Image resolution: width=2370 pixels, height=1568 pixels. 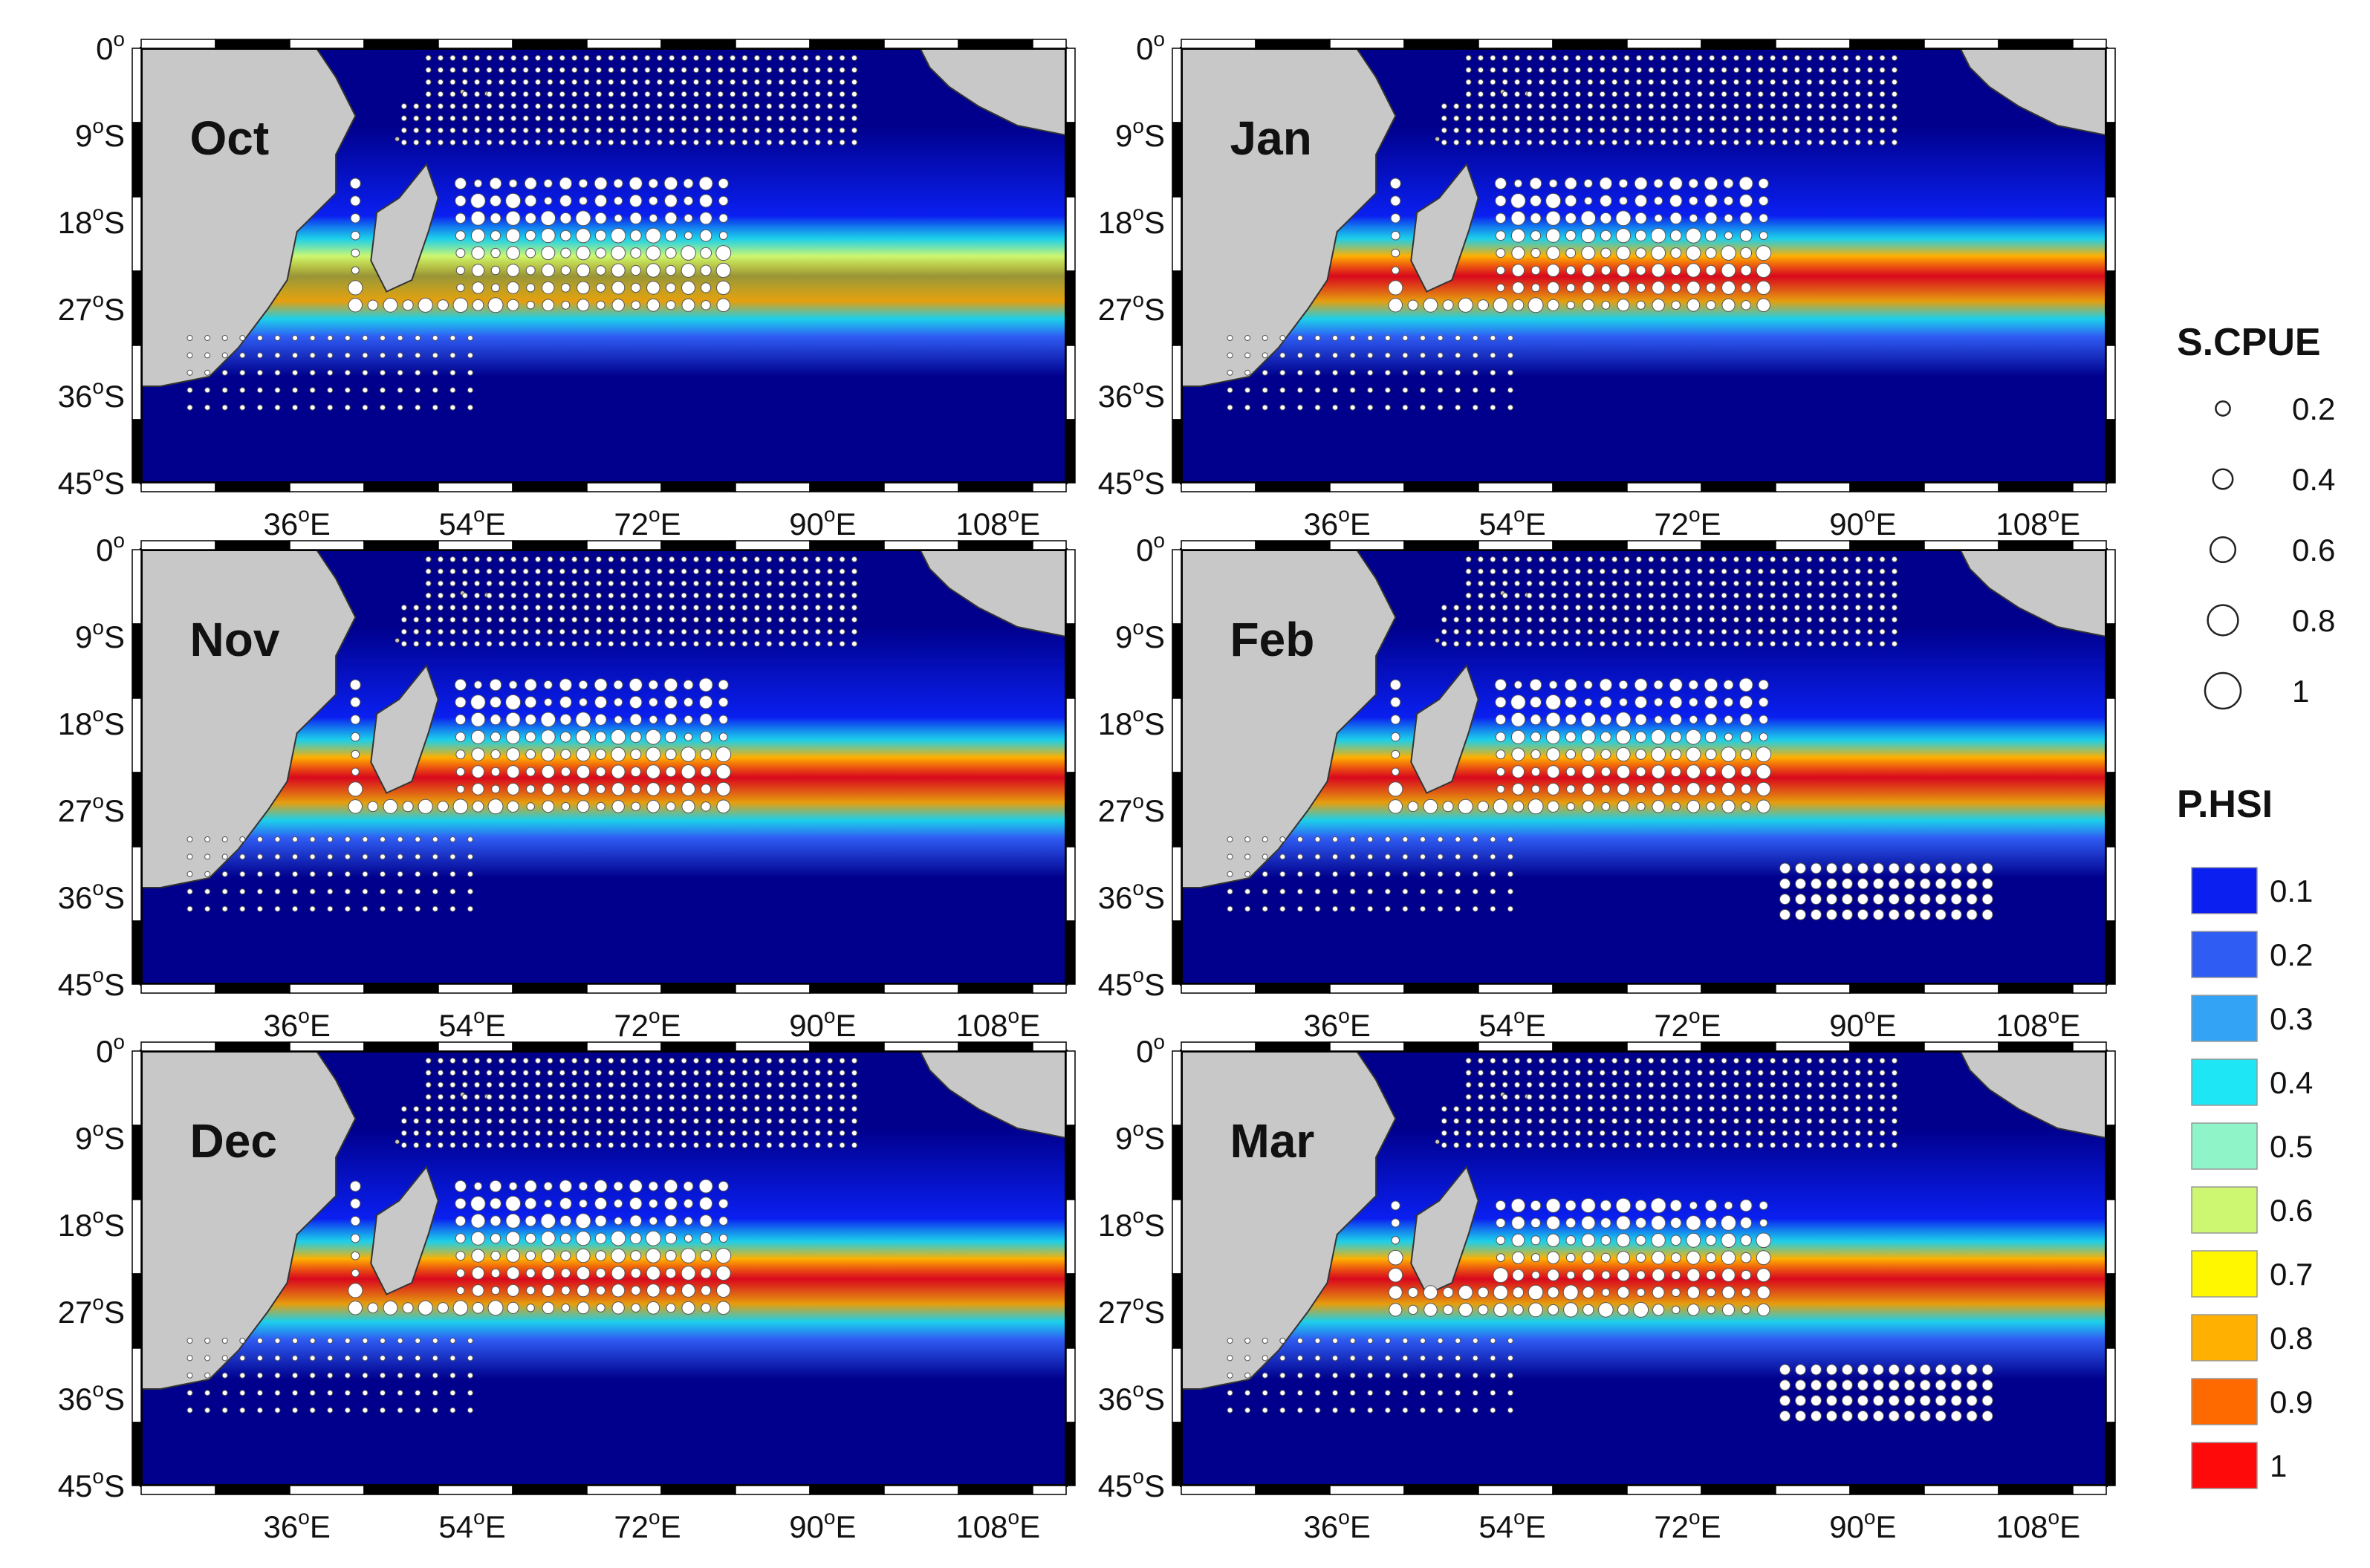 I want to click on lat-tick-label: 27oS, so click(x=91, y=308).